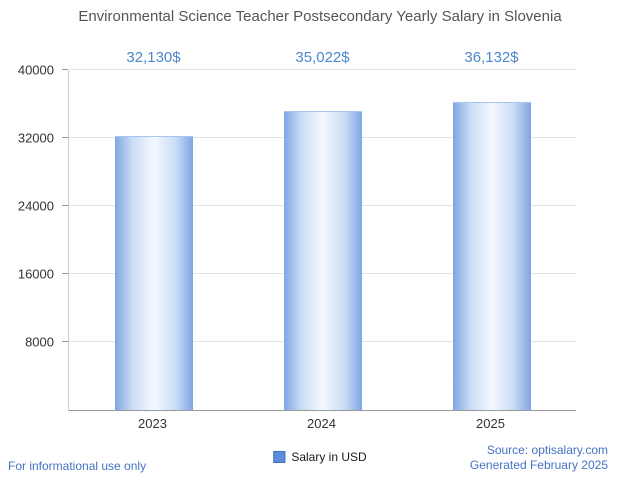 This screenshot has width=640, height=480. I want to click on x-tick-label: 2024, so click(321, 423).